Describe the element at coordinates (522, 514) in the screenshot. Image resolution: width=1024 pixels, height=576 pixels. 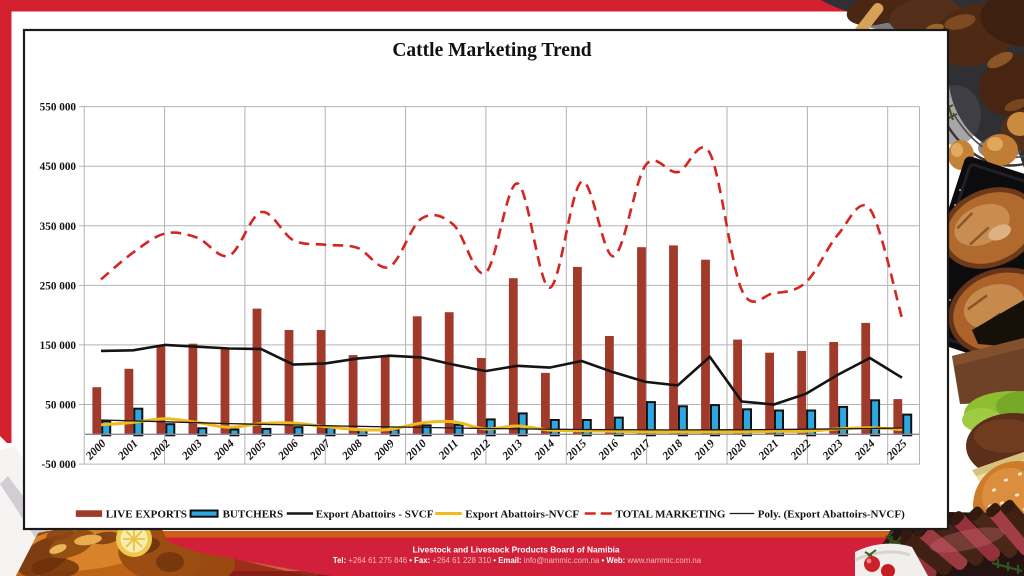
I see `svg-text: Export Abattoirs-NVCF` at that location.